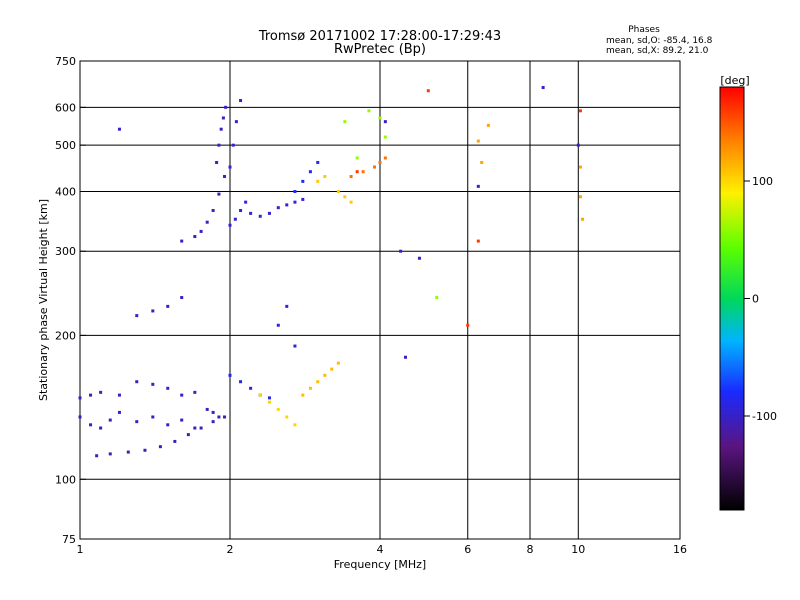  What do you see at coordinates (734, 80) in the screenshot?
I see `colorbar-label: [deg]` at bounding box center [734, 80].